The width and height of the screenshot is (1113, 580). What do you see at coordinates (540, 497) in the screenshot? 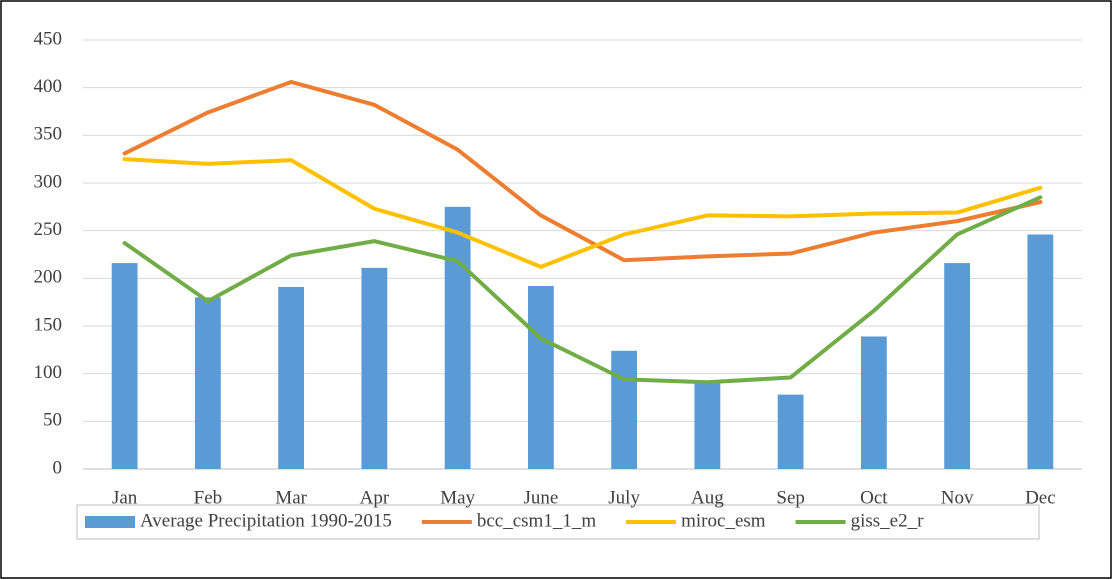
I see `x-tick-label: June` at bounding box center [540, 497].